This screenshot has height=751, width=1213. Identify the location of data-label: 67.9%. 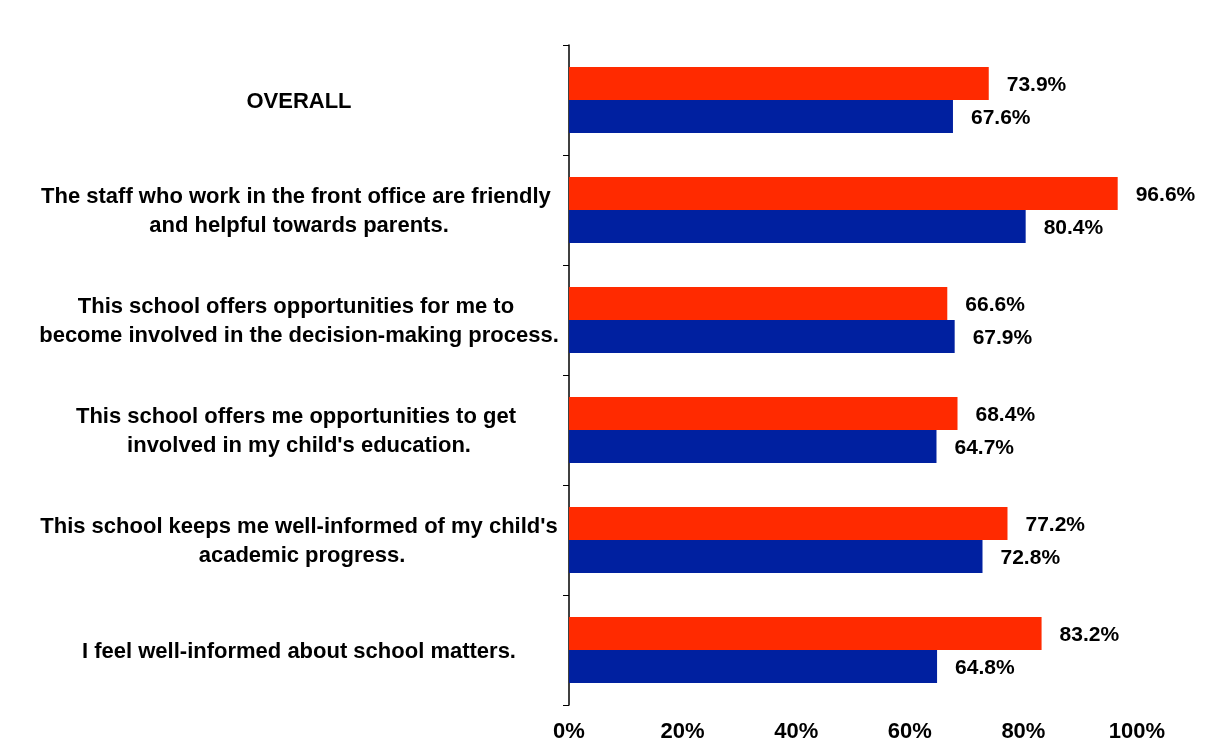
(1002, 336).